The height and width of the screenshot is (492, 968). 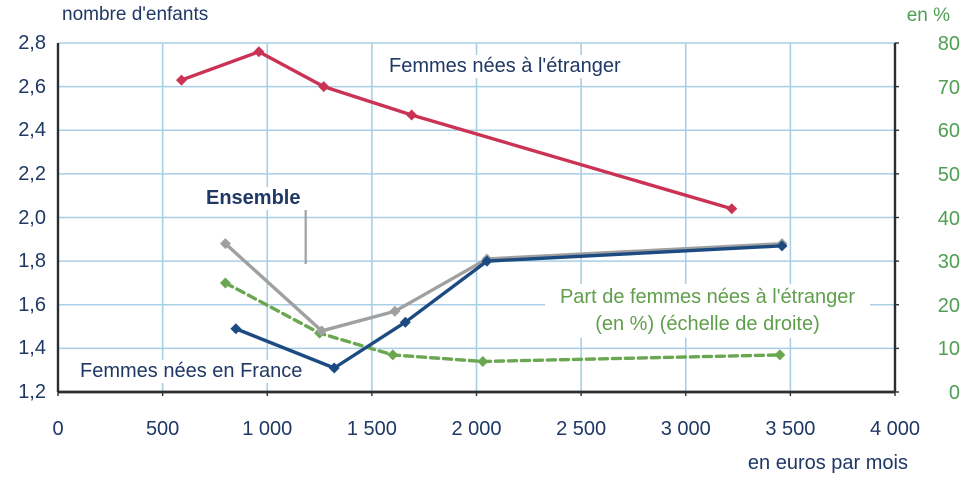 I want to click on series-label-share-line1: Part de femmes nées à l'étranger, so click(x=707, y=297).